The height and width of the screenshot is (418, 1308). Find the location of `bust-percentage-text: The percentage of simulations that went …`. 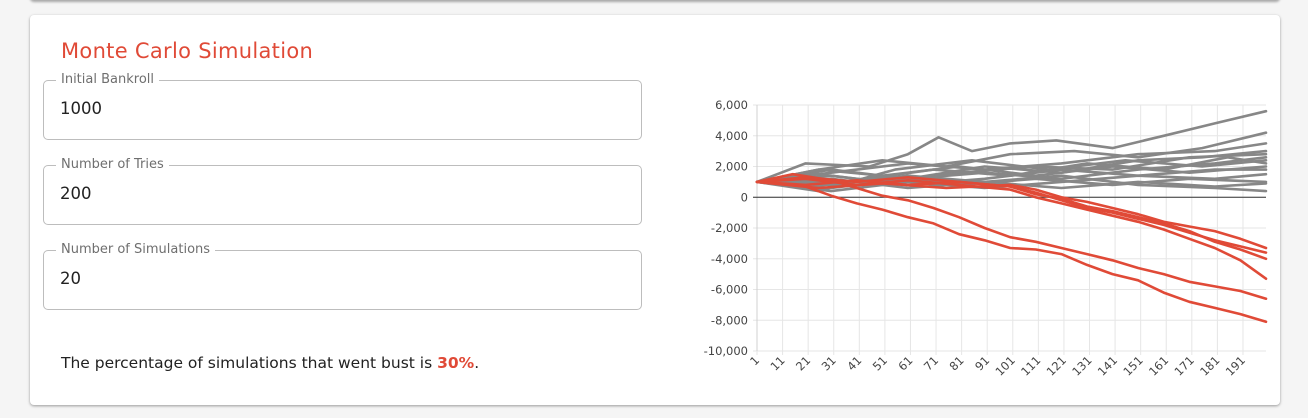

bust-percentage-text: The percentage of simulations that went … is located at coordinates (270, 363).